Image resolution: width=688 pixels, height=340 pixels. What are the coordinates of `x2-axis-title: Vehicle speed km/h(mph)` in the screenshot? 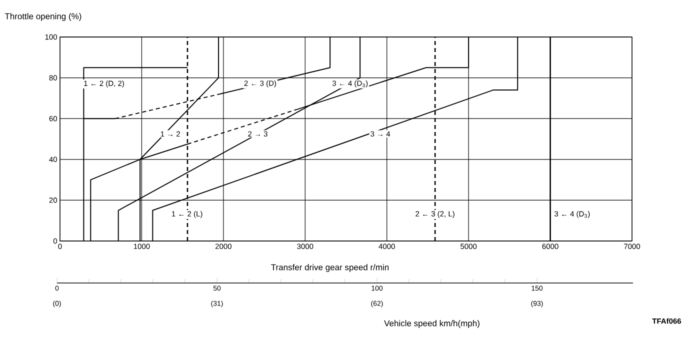 It's located at (432, 324).